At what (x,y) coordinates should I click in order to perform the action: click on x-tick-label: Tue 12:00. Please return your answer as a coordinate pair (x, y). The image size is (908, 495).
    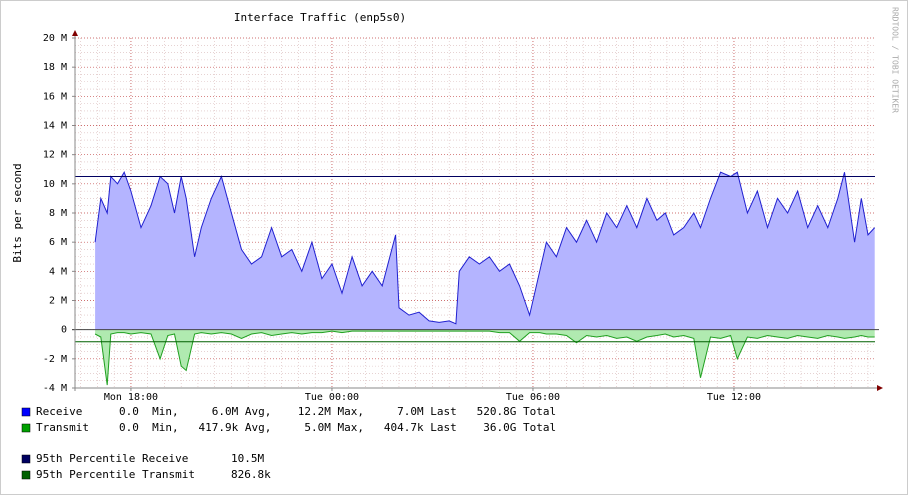
    Looking at the image, I should click on (734, 397).